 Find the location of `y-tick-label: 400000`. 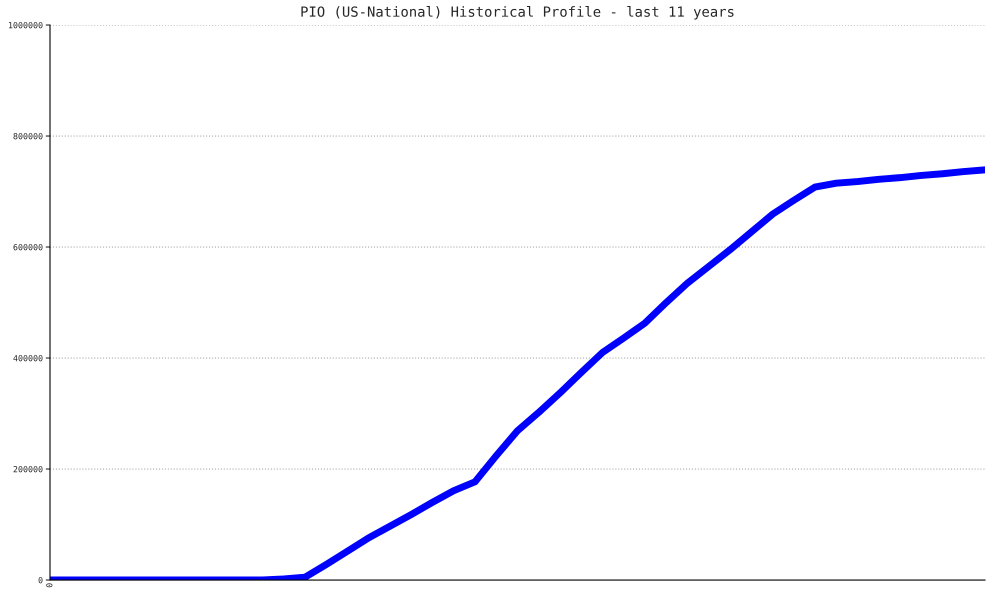

y-tick-label: 400000 is located at coordinates (28, 358).